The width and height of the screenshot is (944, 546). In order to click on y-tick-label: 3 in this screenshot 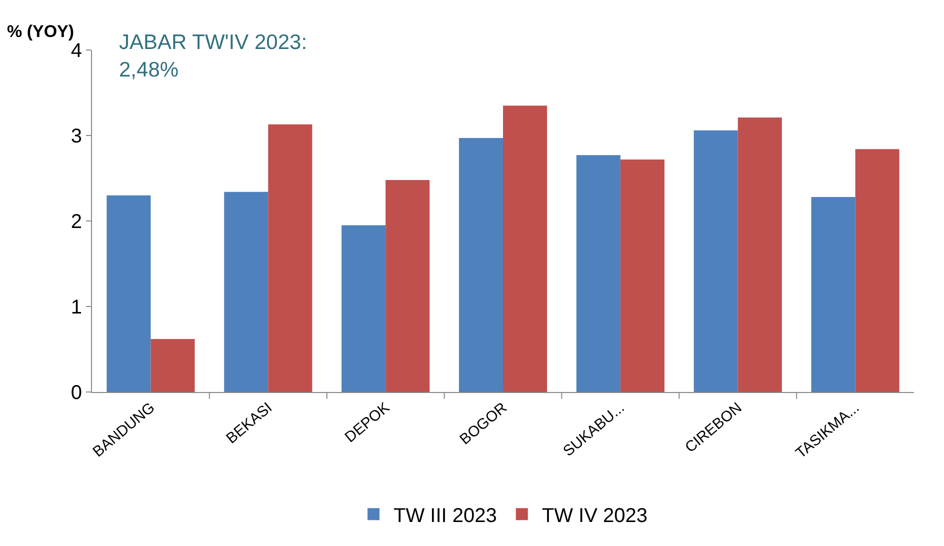, I will do `click(76, 137)`.